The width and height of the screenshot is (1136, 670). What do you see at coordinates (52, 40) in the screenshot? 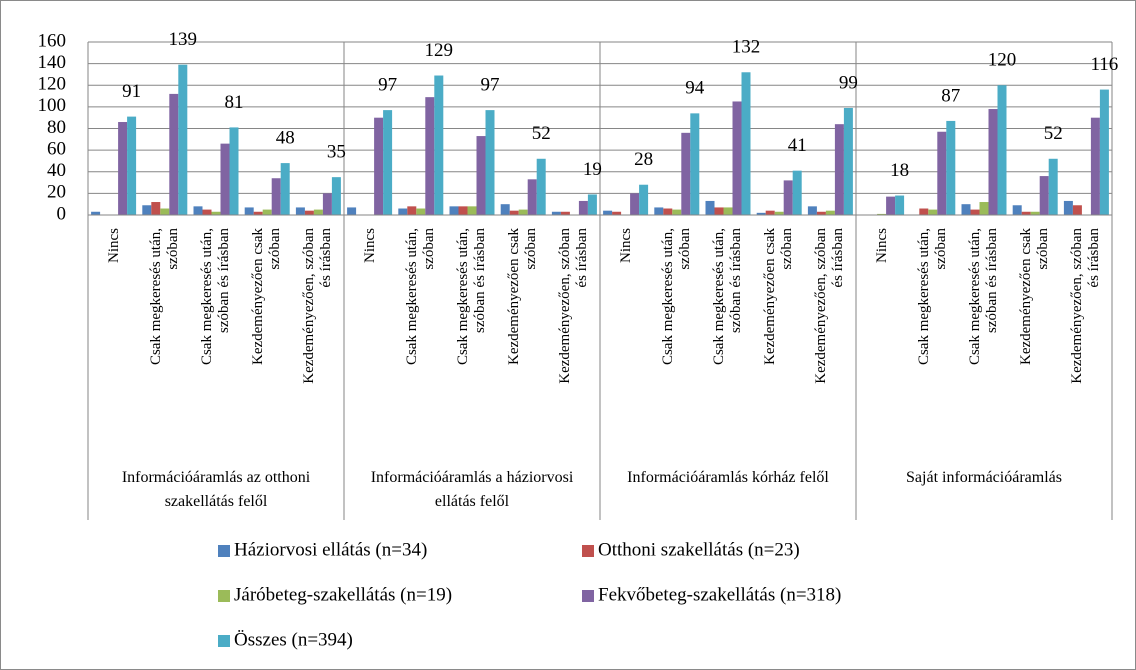
I see `y-tick-label: 160` at bounding box center [52, 40].